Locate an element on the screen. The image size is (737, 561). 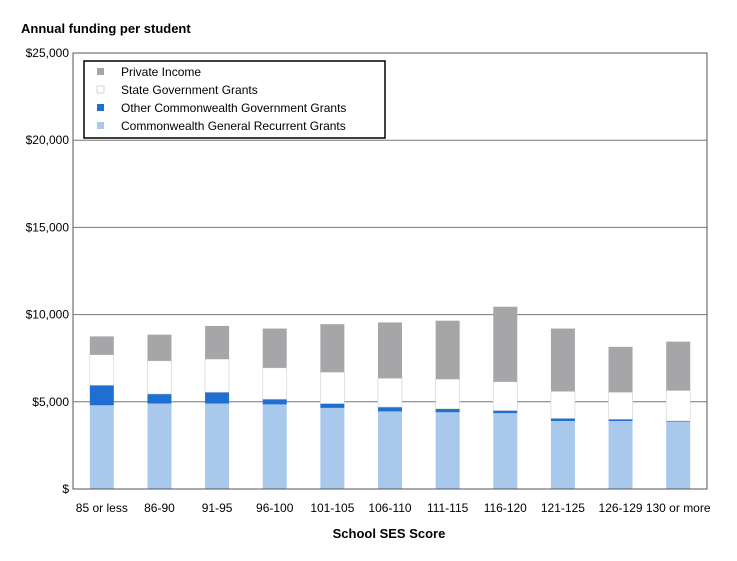
legend-label: Other Commonwealth Government Grants is located at coordinates (233, 108).